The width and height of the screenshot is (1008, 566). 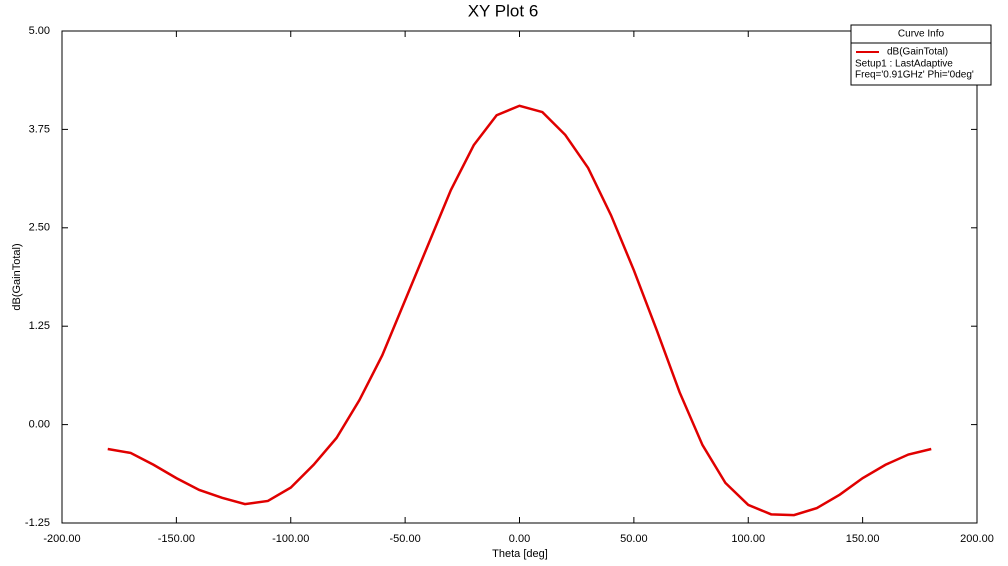 What do you see at coordinates (39, 129) in the screenshot?
I see `y-tick-label: 3.75` at bounding box center [39, 129].